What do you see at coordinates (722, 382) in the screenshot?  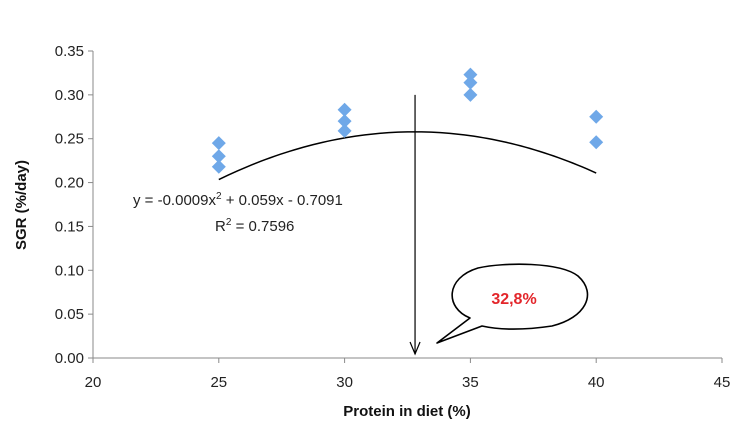 I see `x-tick-label: 45` at bounding box center [722, 382].